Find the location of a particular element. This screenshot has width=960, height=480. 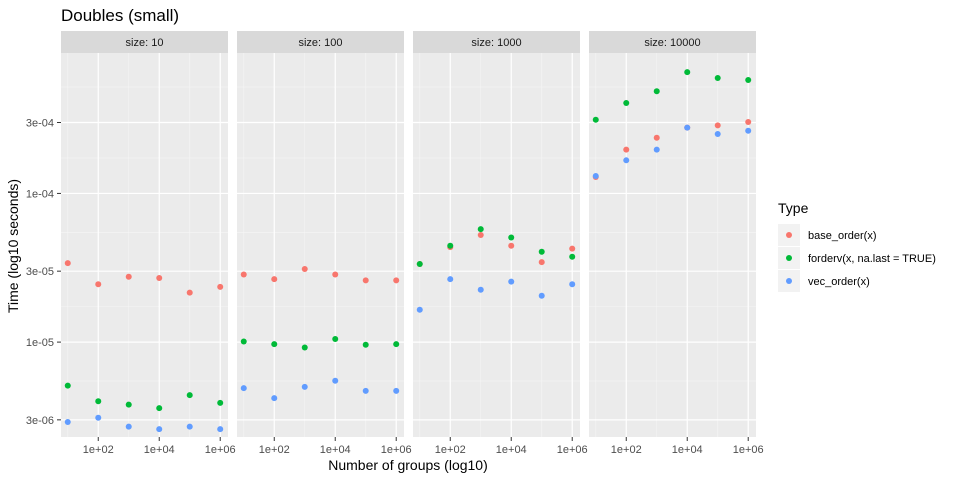

facet-strip-label: size: 1000 is located at coordinates (496, 43).